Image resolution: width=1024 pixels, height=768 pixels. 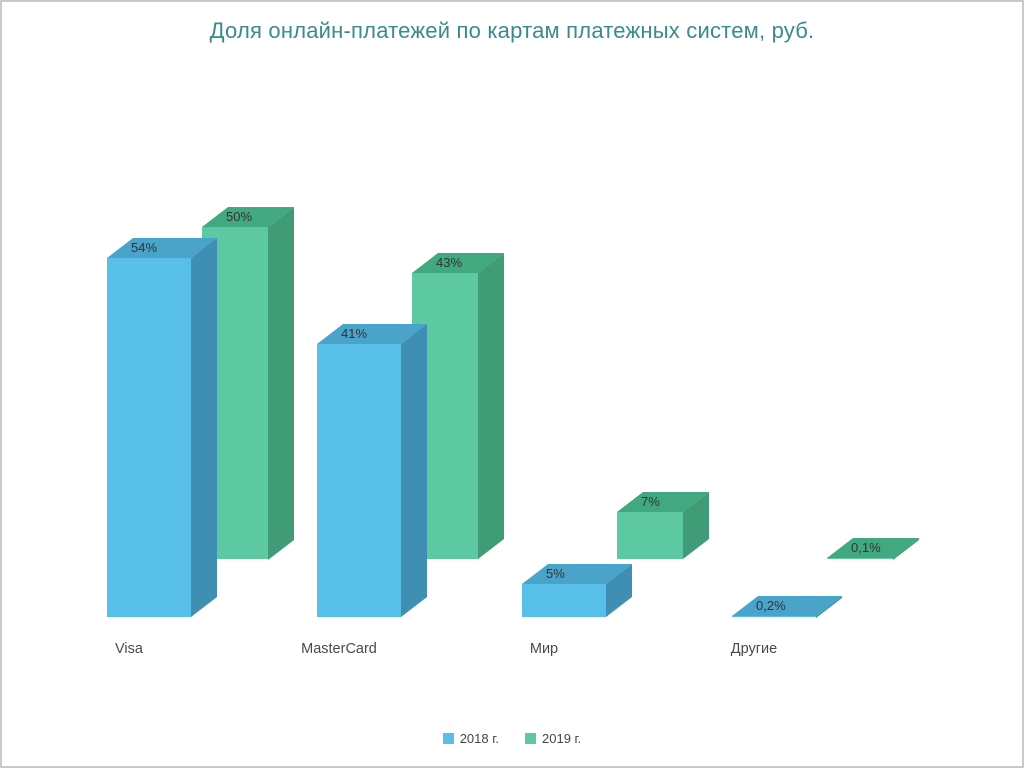 I want to click on bar-front-2019-other, so click(x=860, y=558).